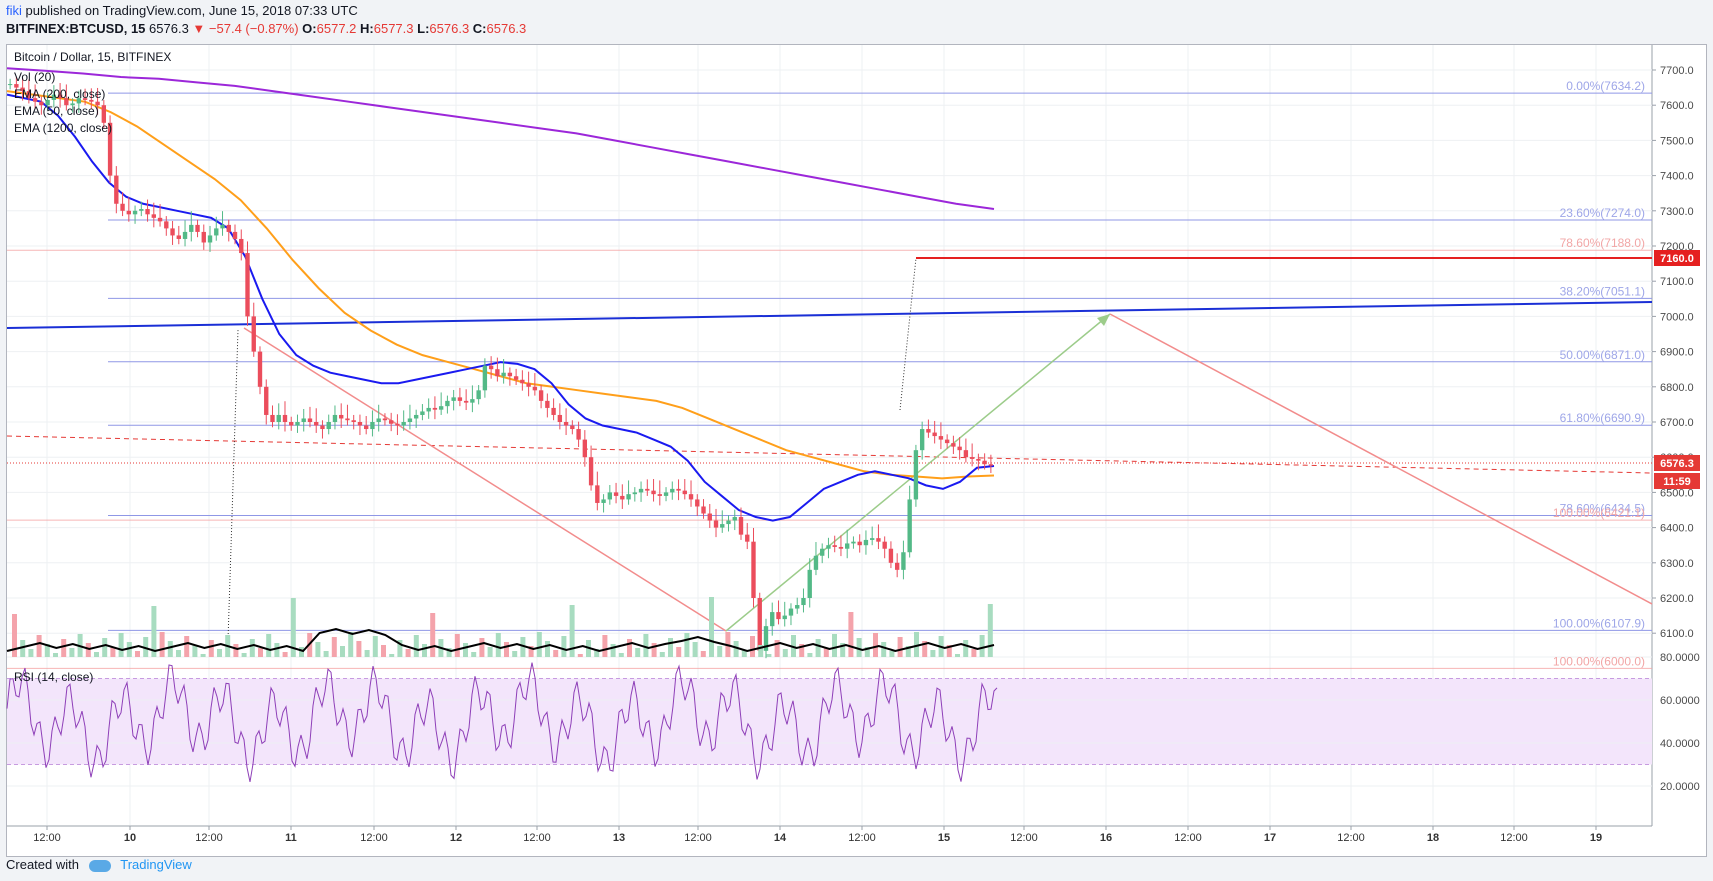  Describe the element at coordinates (35, 77) in the screenshot. I see `legend-vol: Vol (20)` at that location.